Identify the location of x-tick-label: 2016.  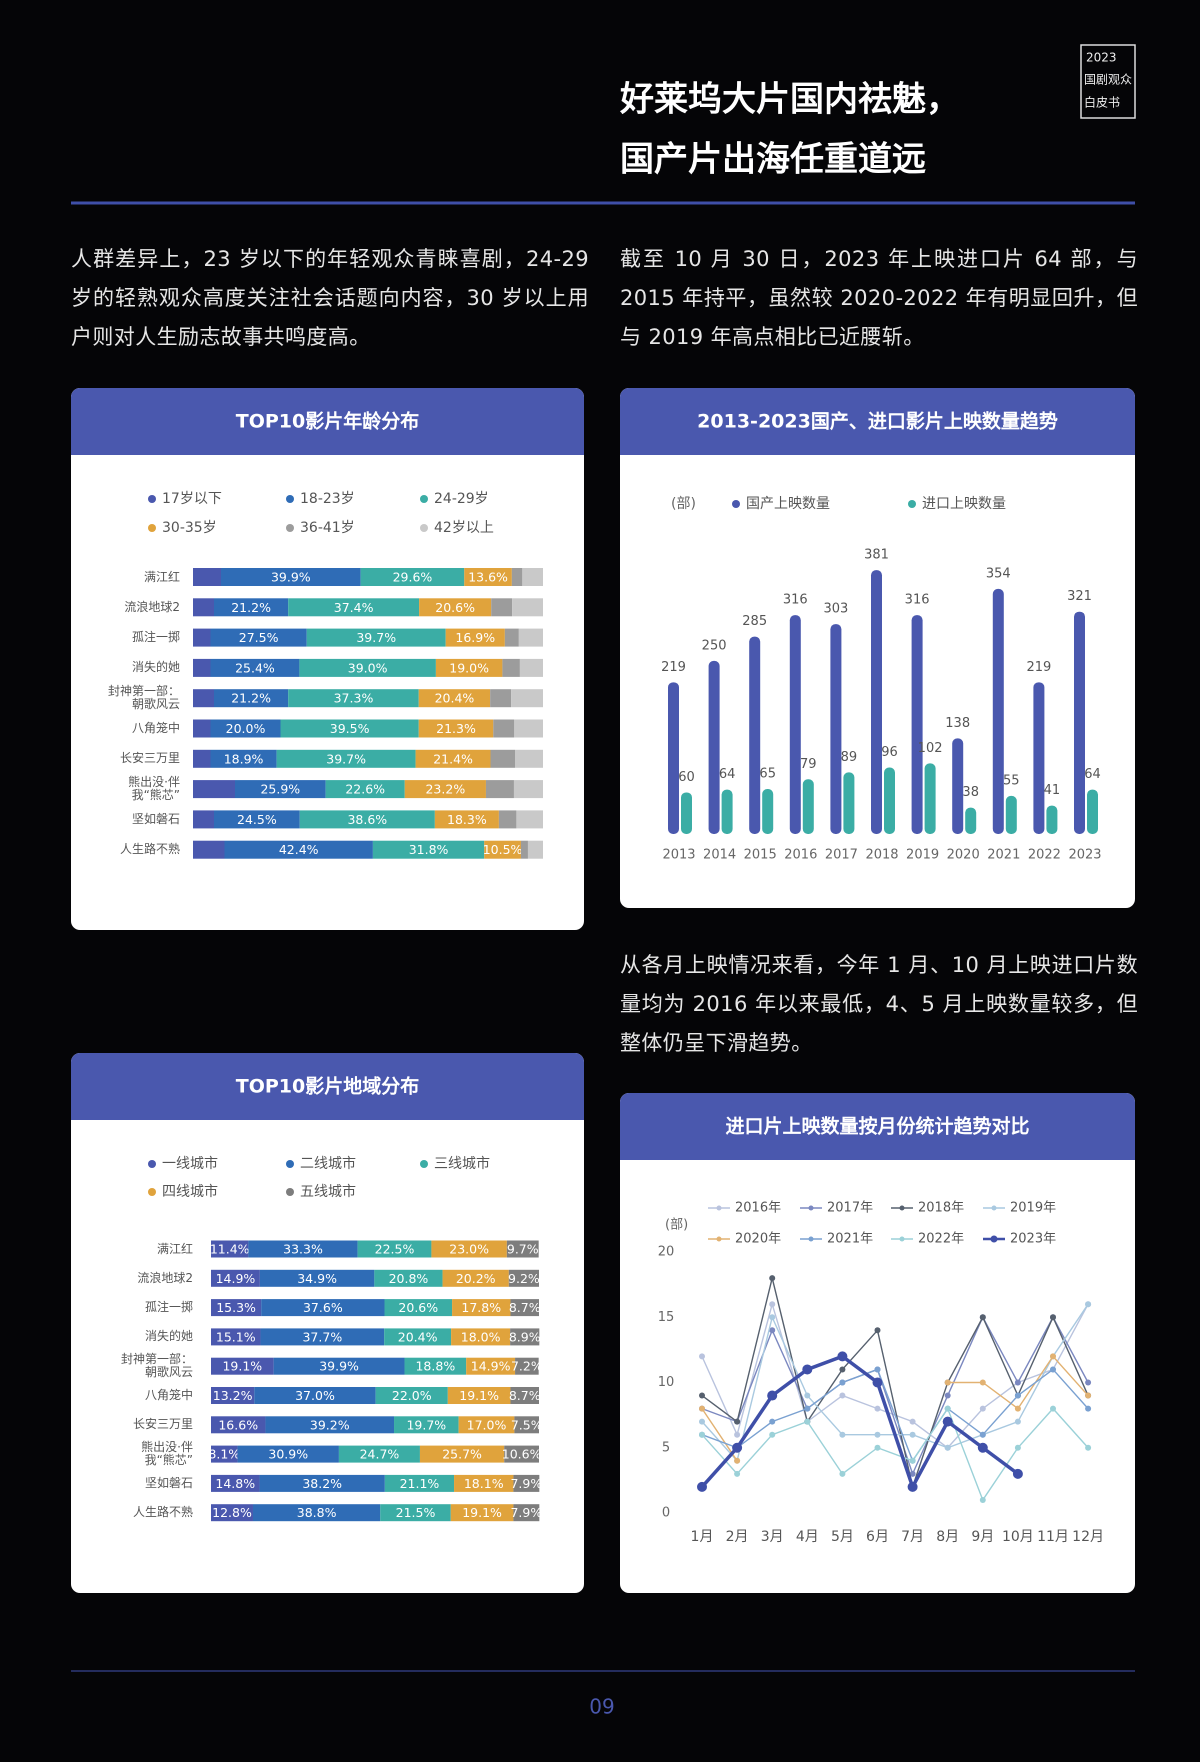
(800, 855).